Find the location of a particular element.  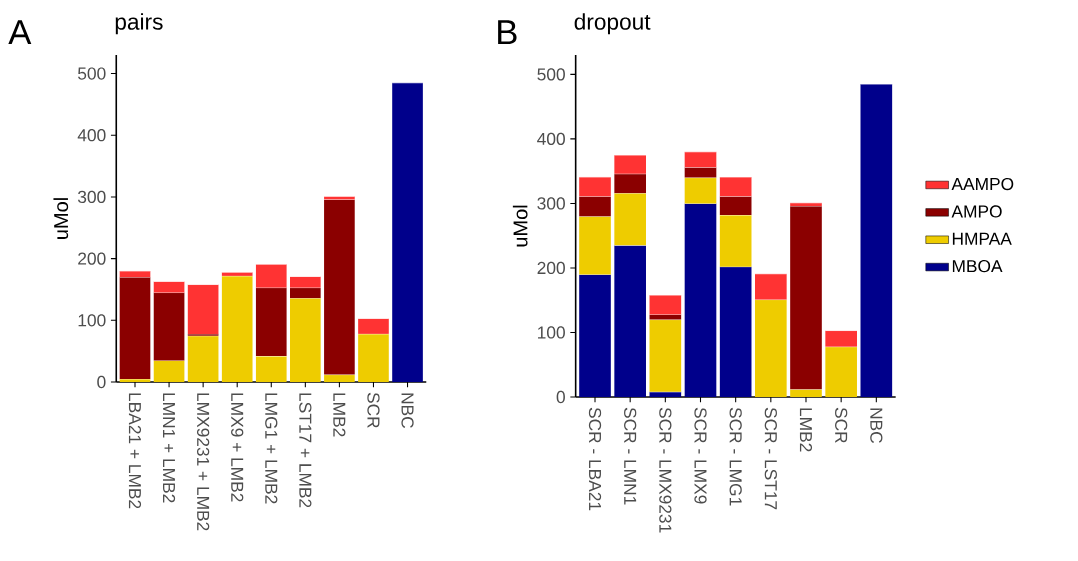

x-tick-label: LBA21 + LMB2 is located at coordinates (135, 451).